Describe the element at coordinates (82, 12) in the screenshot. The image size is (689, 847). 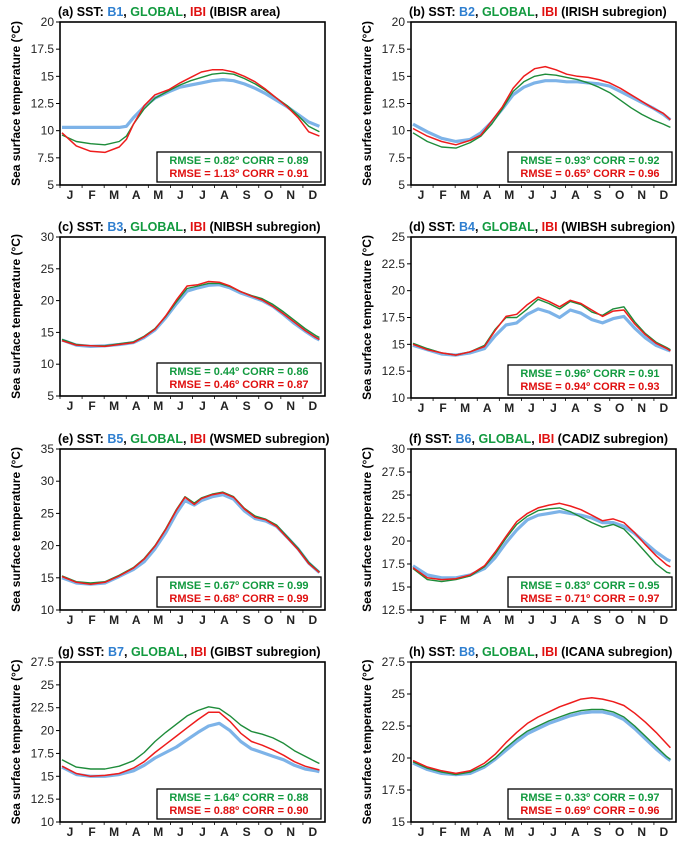
I see `title-prefix: (a) SST:` at that location.